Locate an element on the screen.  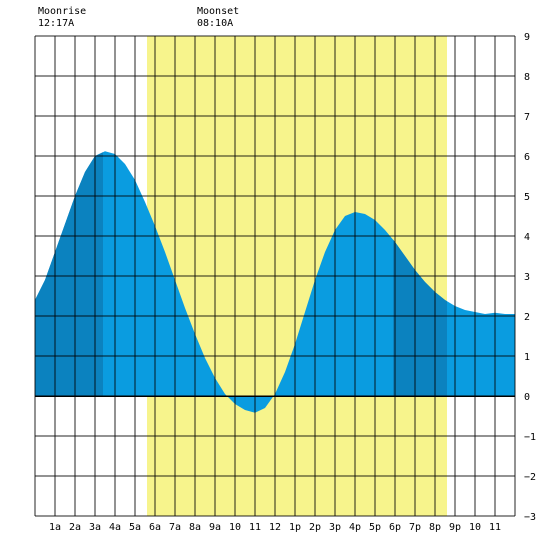
moonrise-title: Moonrise is located at coordinates (62, 11).